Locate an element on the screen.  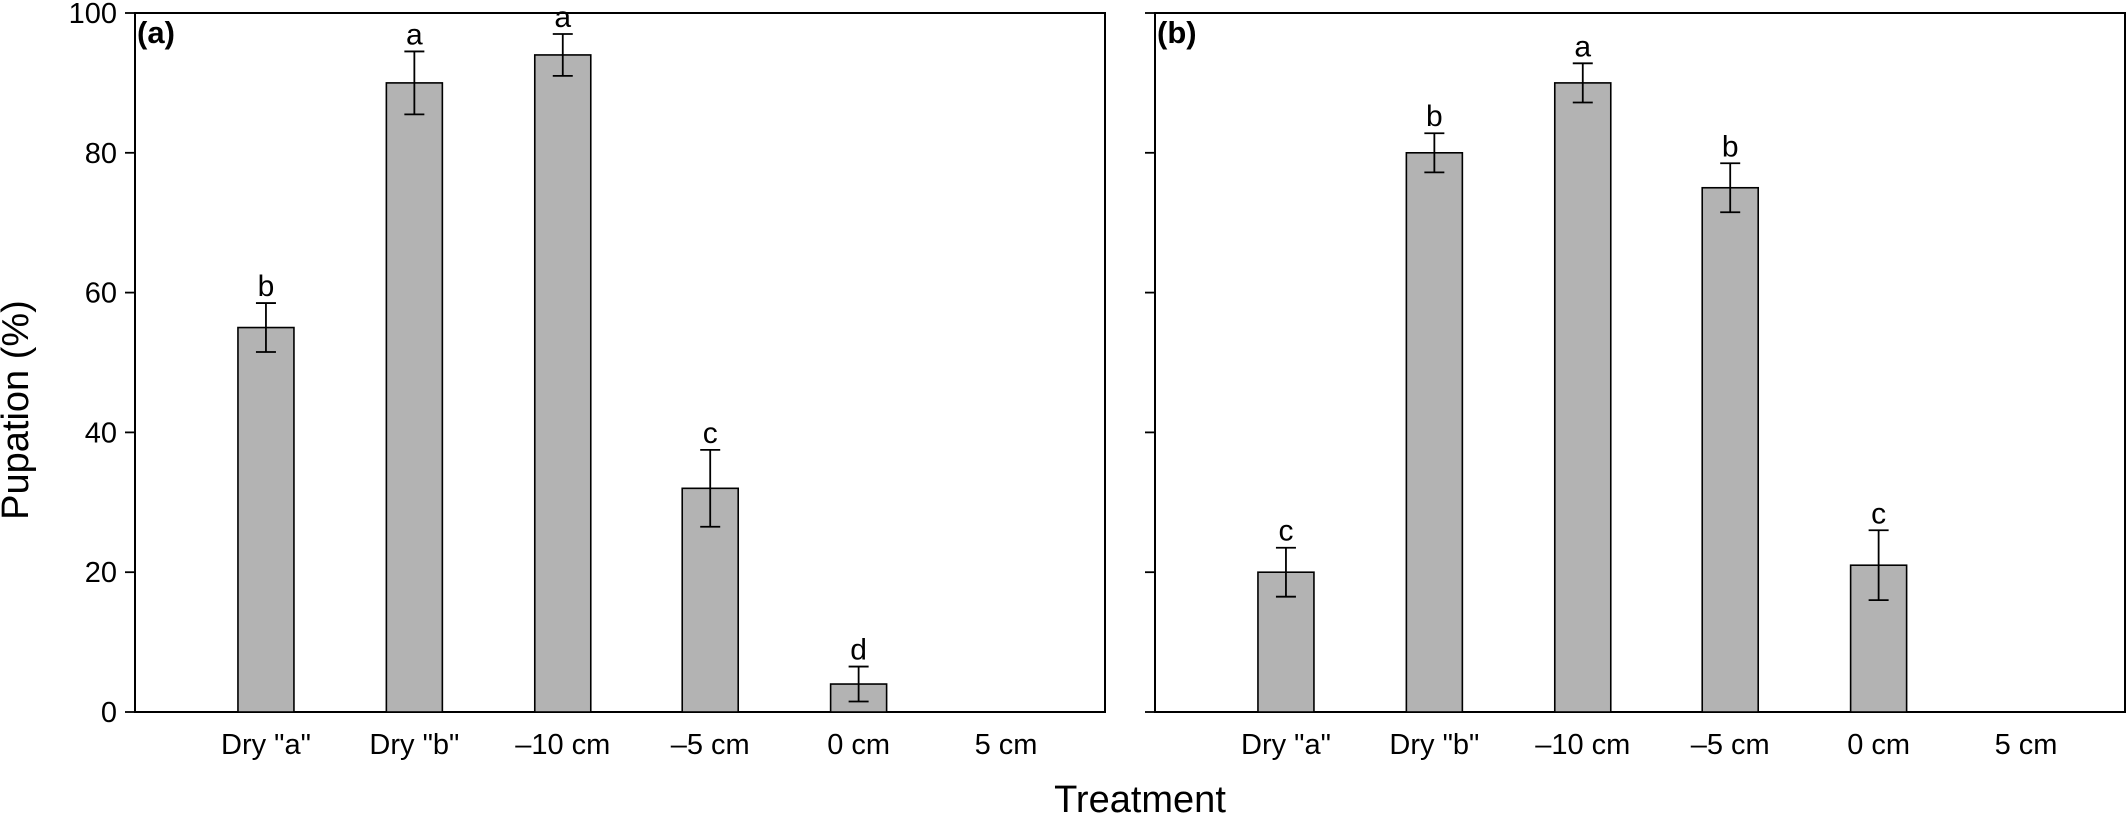
panel-label-a: (a) is located at coordinates (156, 32).